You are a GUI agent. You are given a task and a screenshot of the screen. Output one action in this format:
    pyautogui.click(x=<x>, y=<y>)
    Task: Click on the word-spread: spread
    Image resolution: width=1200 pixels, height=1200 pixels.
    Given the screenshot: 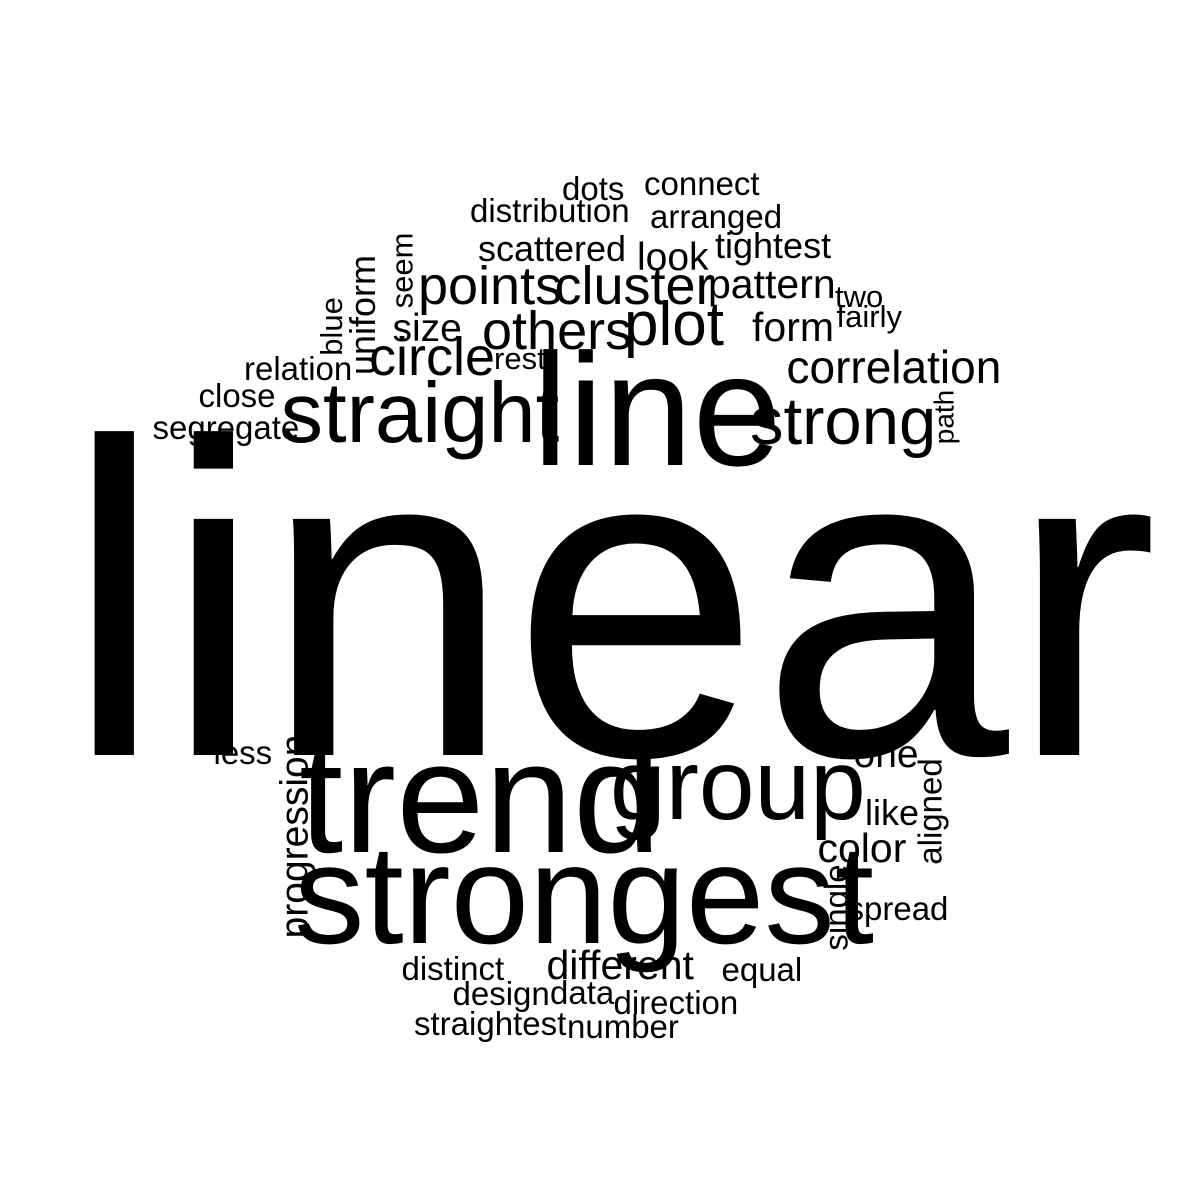 What is the action you would take?
    pyautogui.click(x=898, y=908)
    